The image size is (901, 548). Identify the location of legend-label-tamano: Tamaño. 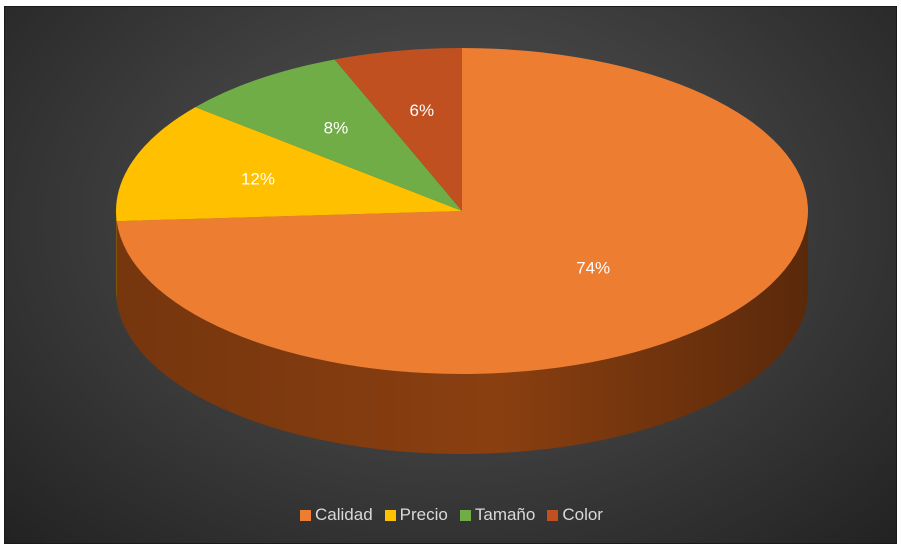
(505, 514).